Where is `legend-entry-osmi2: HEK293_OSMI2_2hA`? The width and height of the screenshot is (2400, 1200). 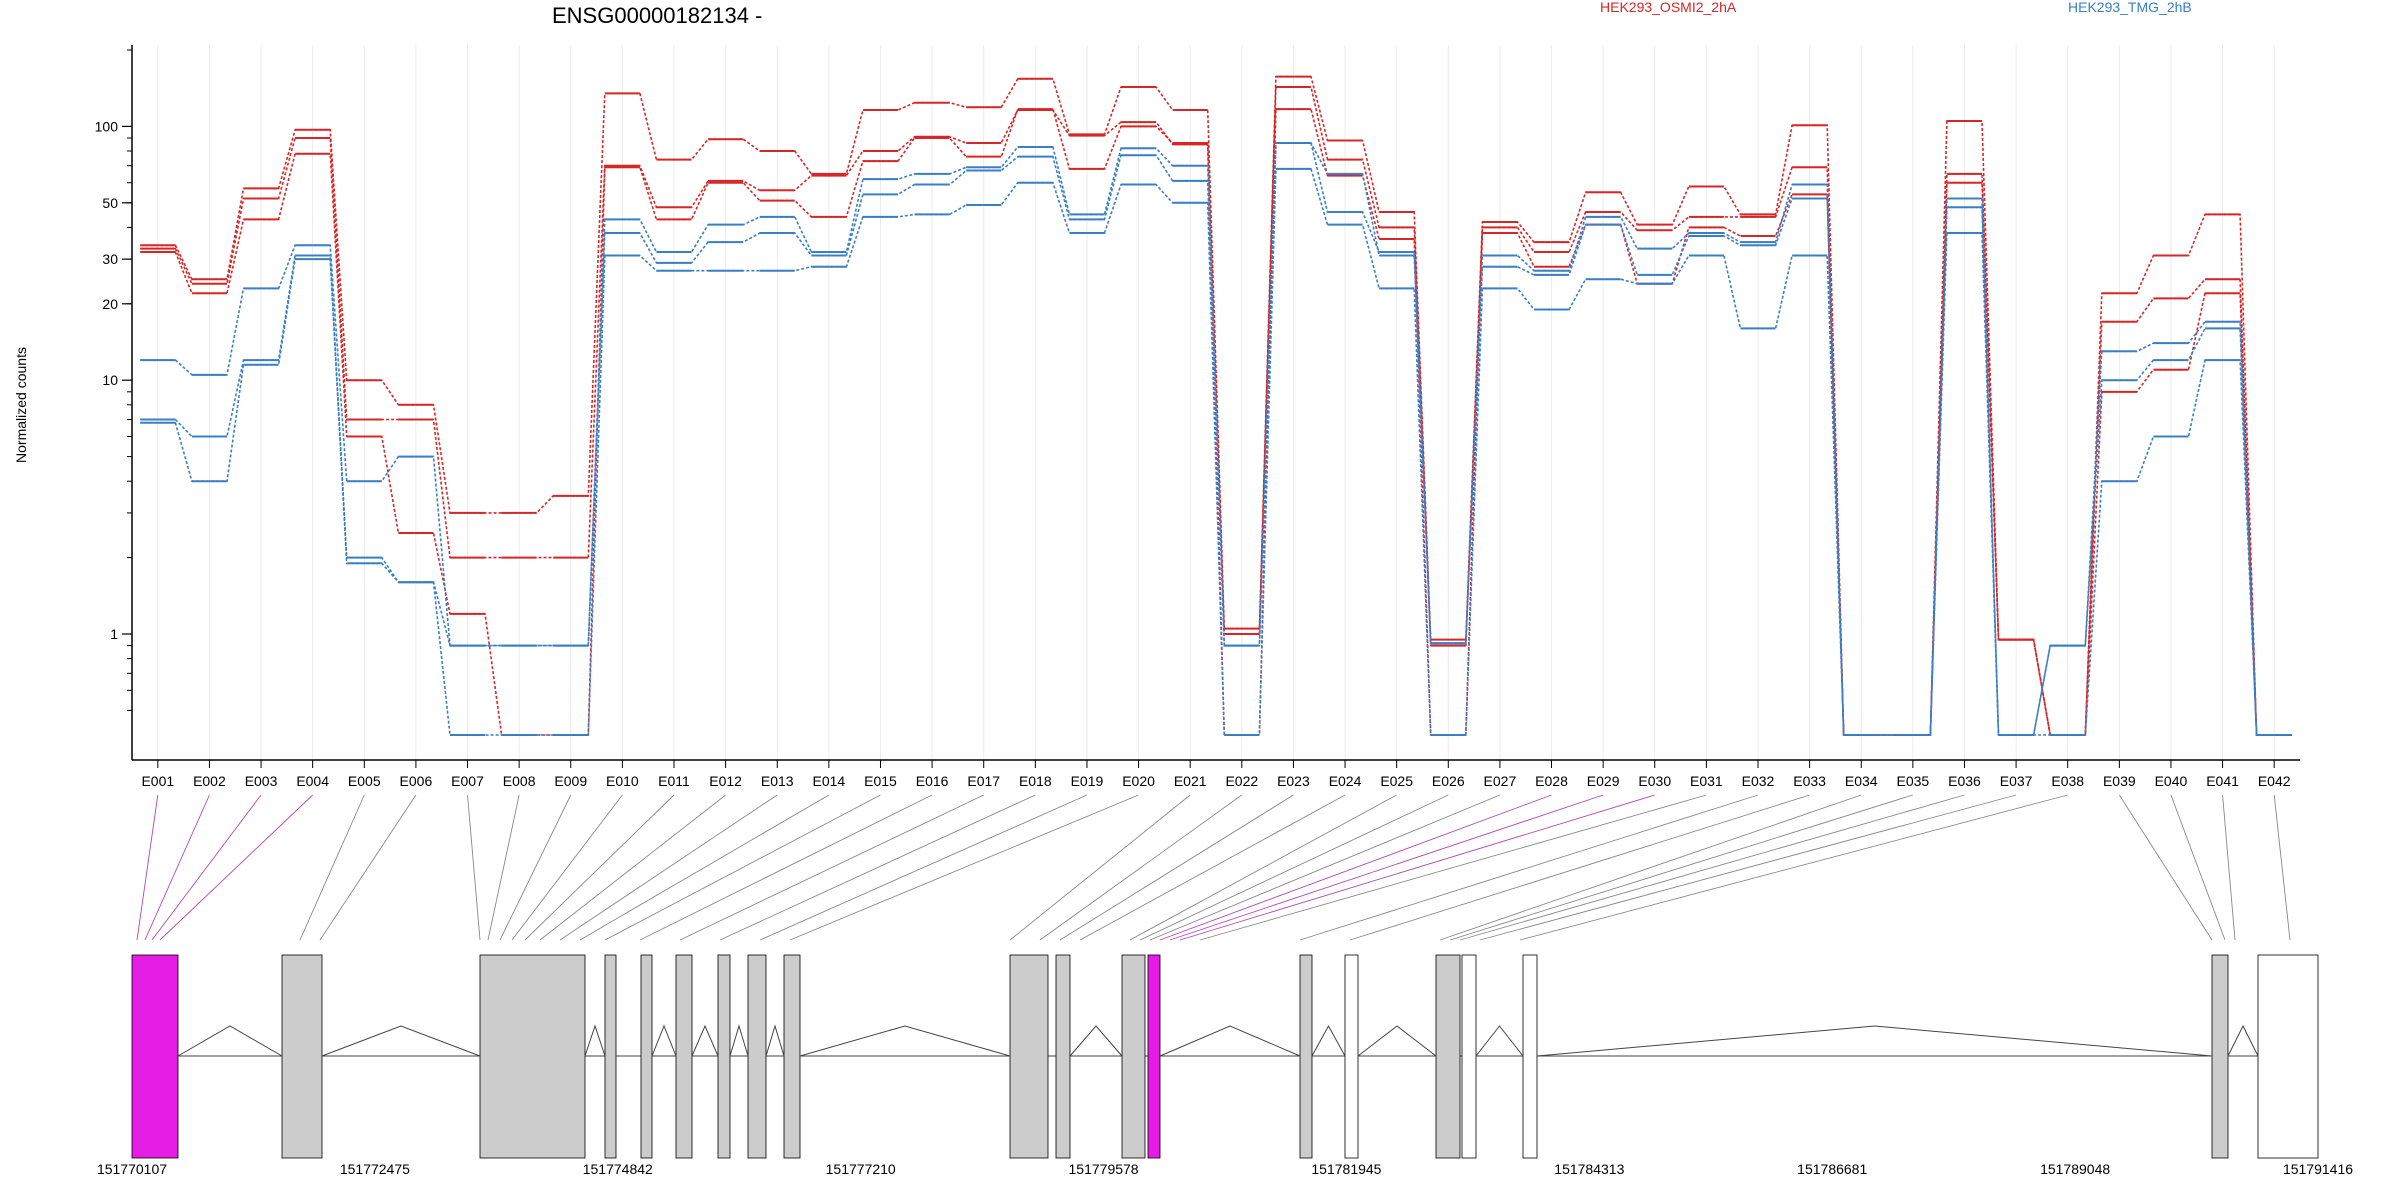 legend-entry-osmi2: HEK293_OSMI2_2hA is located at coordinates (1668, 7).